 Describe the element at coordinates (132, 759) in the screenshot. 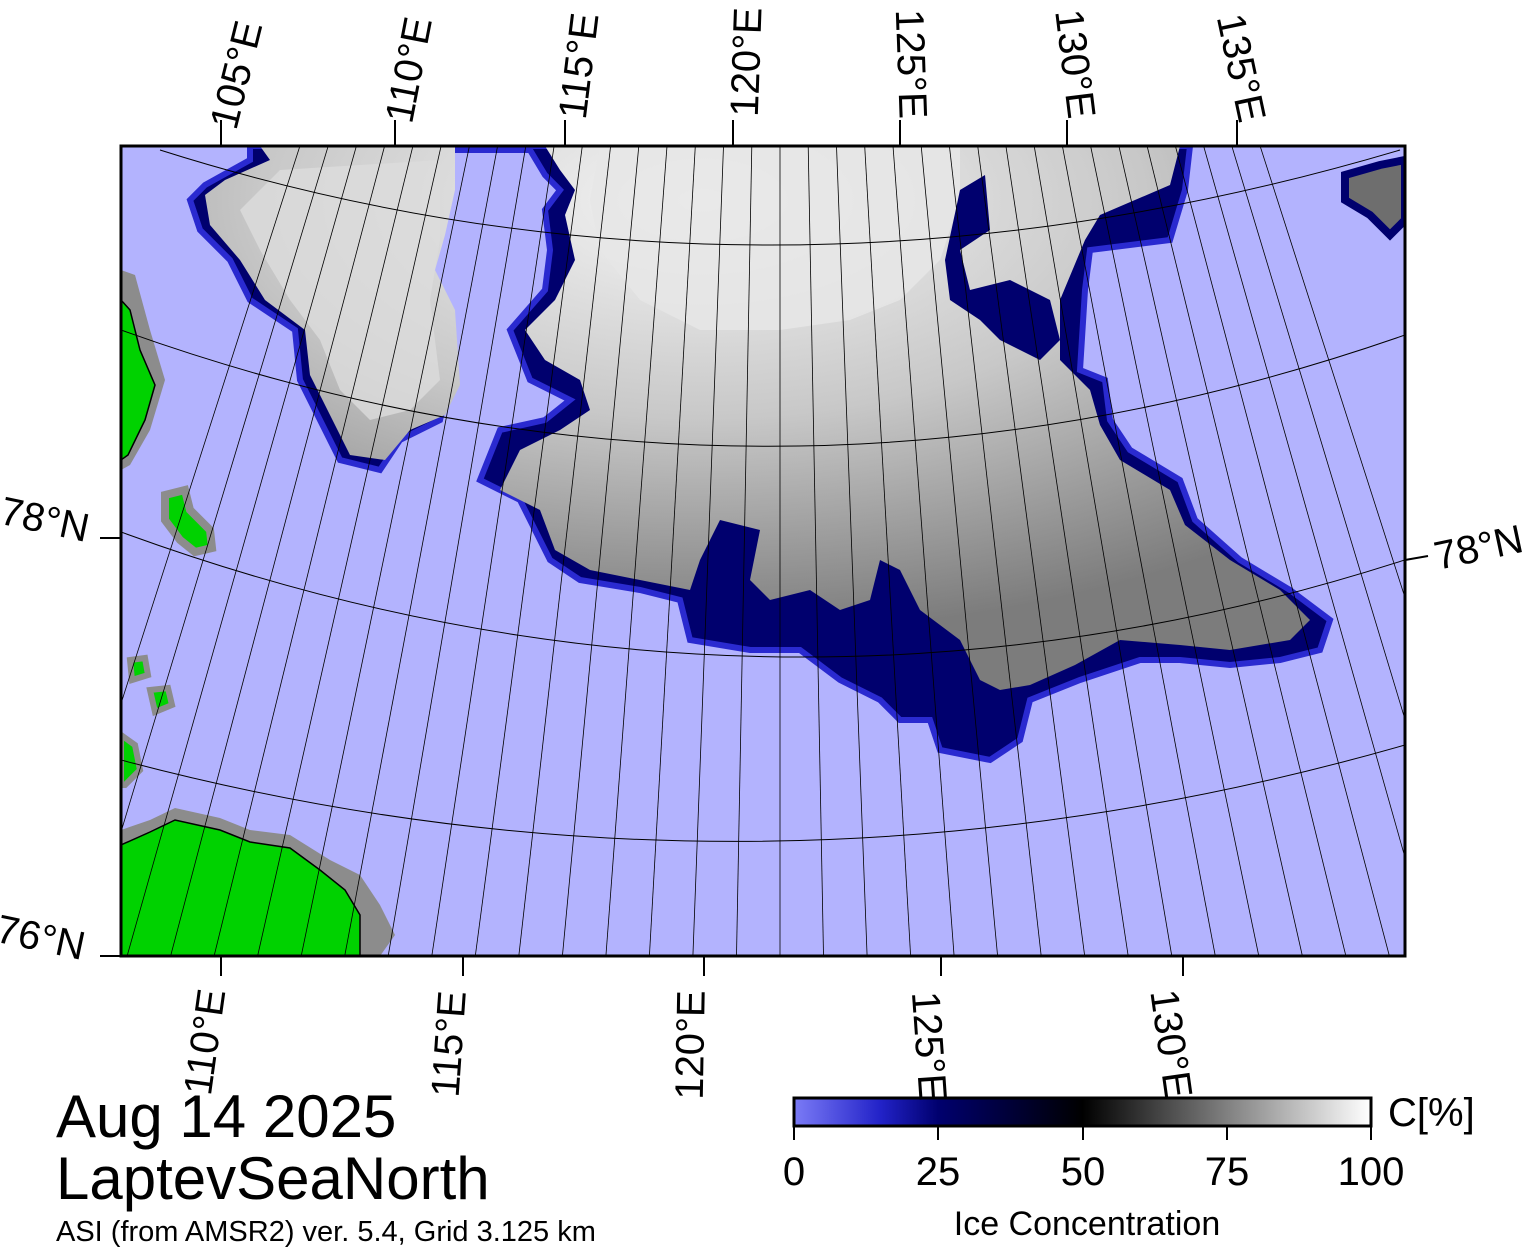

I see `island-d` at that location.